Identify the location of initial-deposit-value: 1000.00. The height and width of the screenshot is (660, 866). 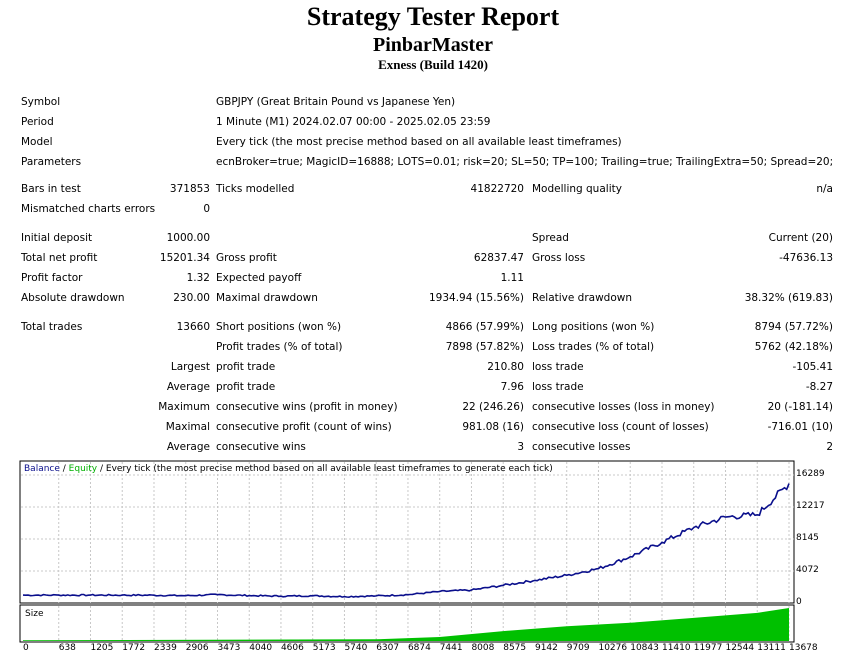
(188, 238).